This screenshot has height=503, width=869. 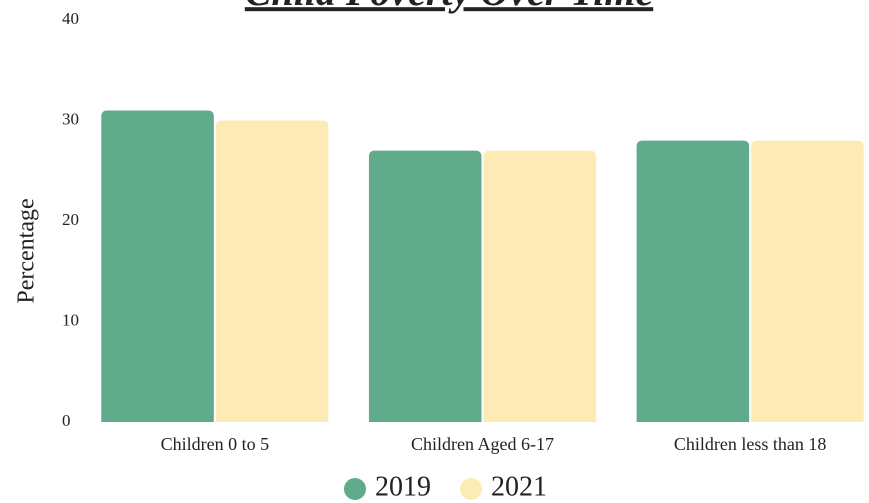 I want to click on y-tick-label: 20, so click(x=70, y=219).